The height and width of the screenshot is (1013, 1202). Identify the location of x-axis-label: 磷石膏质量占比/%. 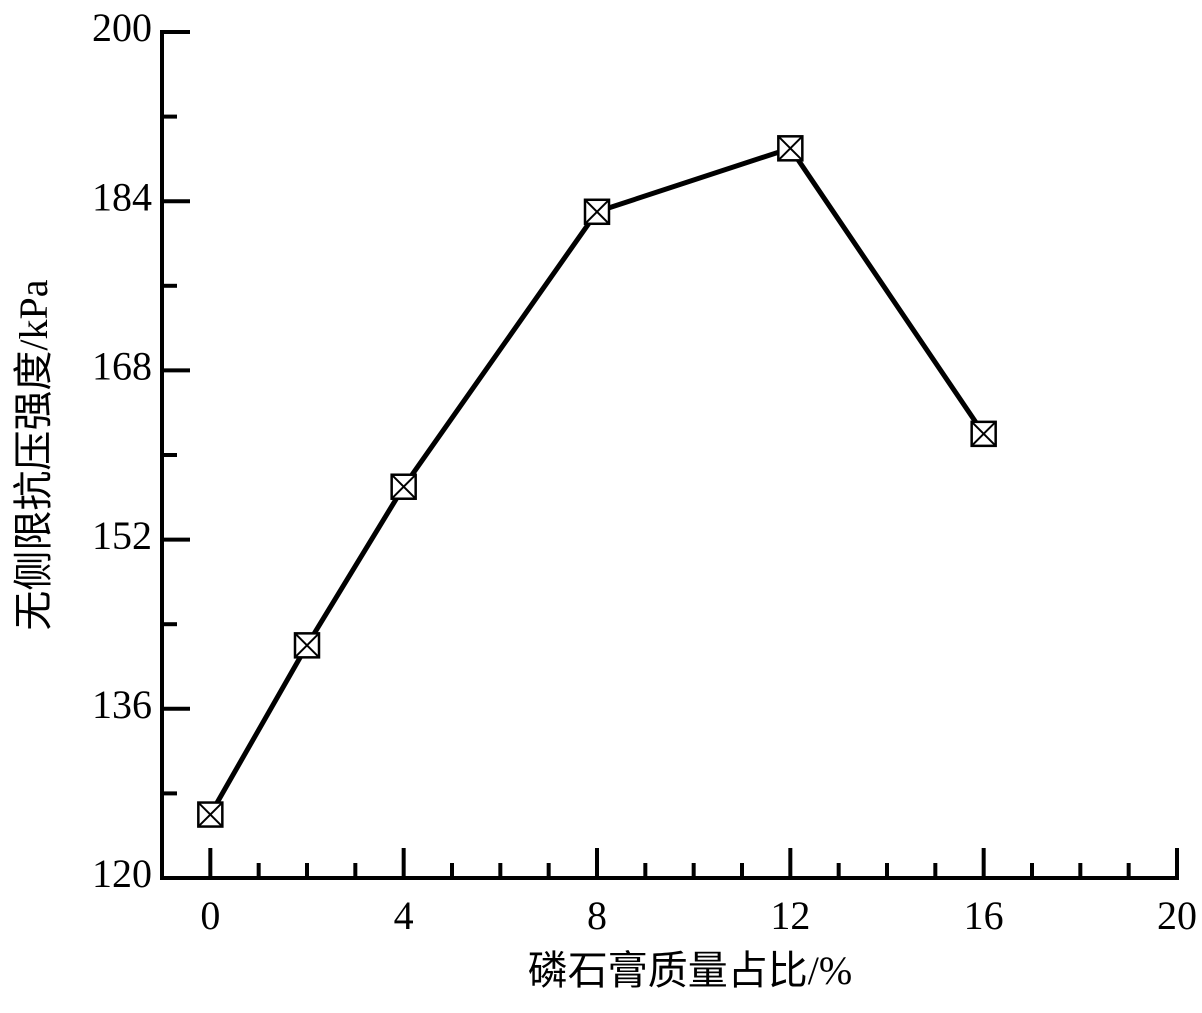
(690, 970).